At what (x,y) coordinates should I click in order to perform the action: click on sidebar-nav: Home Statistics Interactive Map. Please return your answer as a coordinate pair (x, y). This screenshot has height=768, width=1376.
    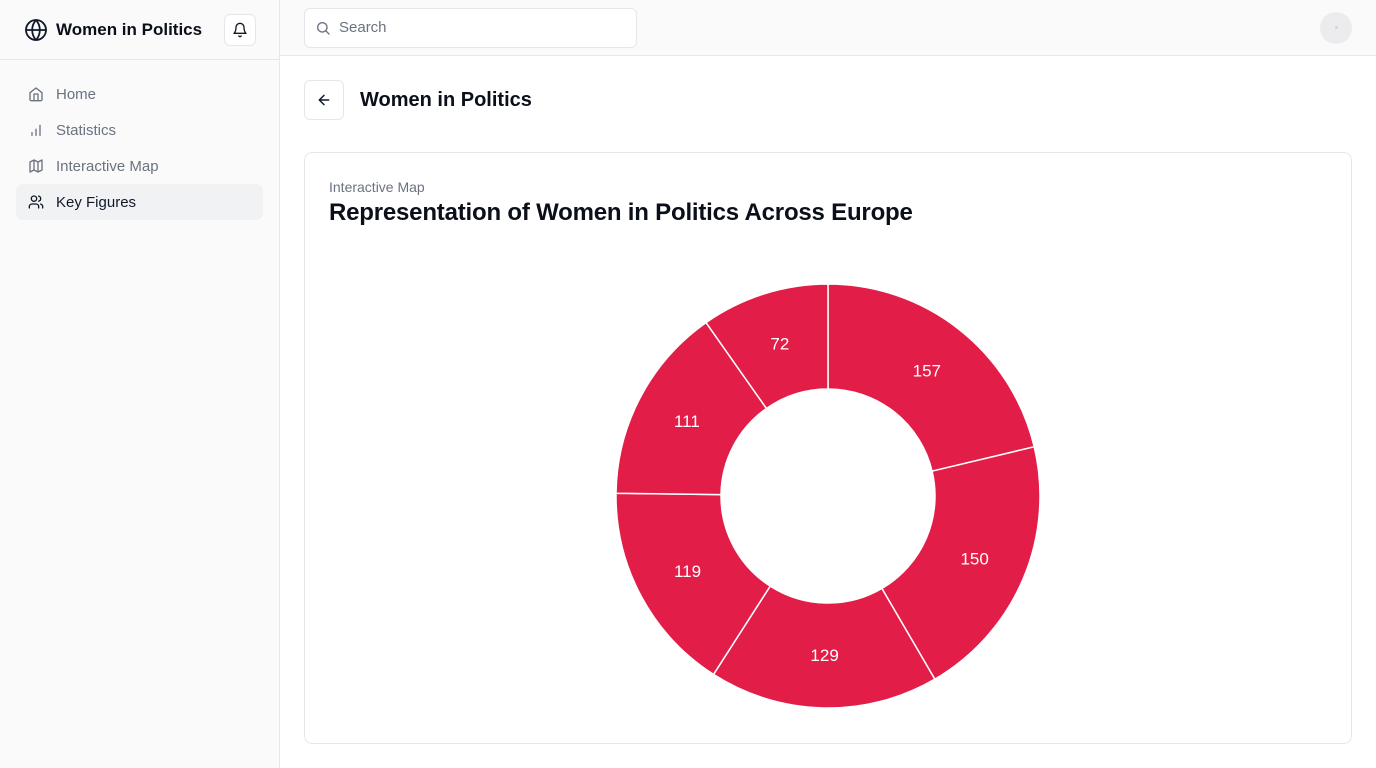
    Looking at the image, I should click on (139, 140).